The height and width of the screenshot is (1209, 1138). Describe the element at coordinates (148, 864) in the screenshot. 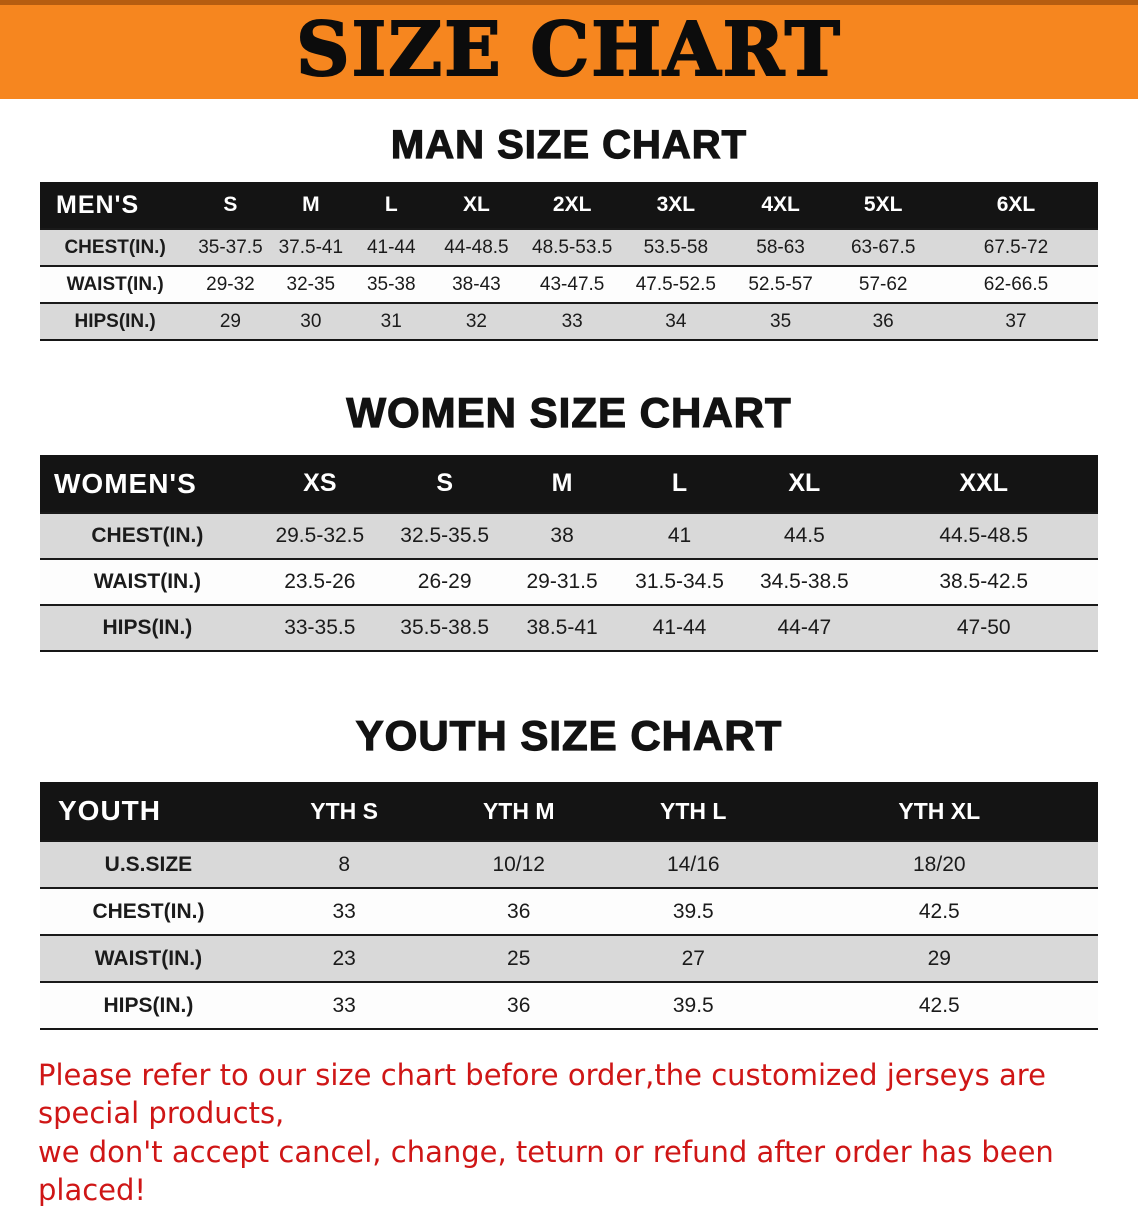

I see `row-label: U.S.SIZE` at that location.